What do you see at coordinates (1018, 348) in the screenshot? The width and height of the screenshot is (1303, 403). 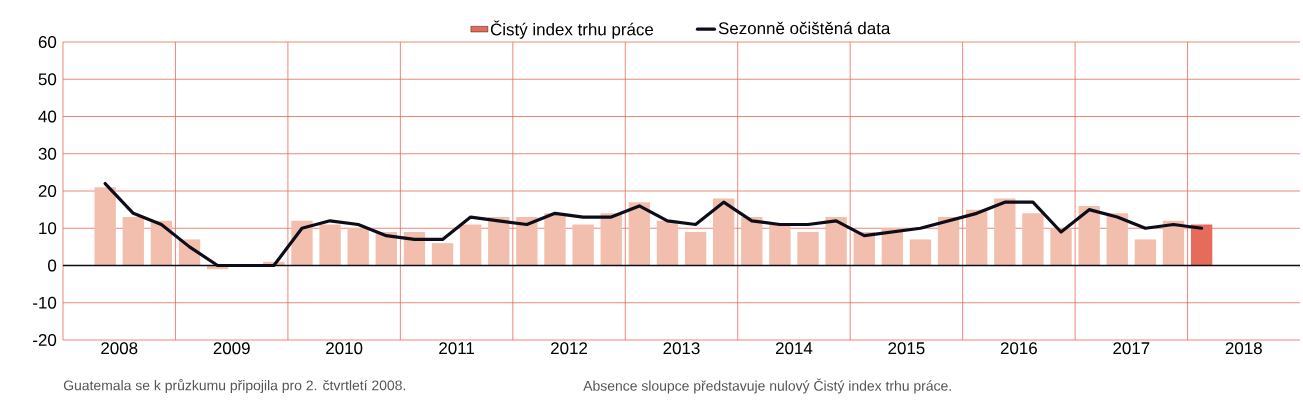 I see `x-tick-label: 2016` at bounding box center [1018, 348].